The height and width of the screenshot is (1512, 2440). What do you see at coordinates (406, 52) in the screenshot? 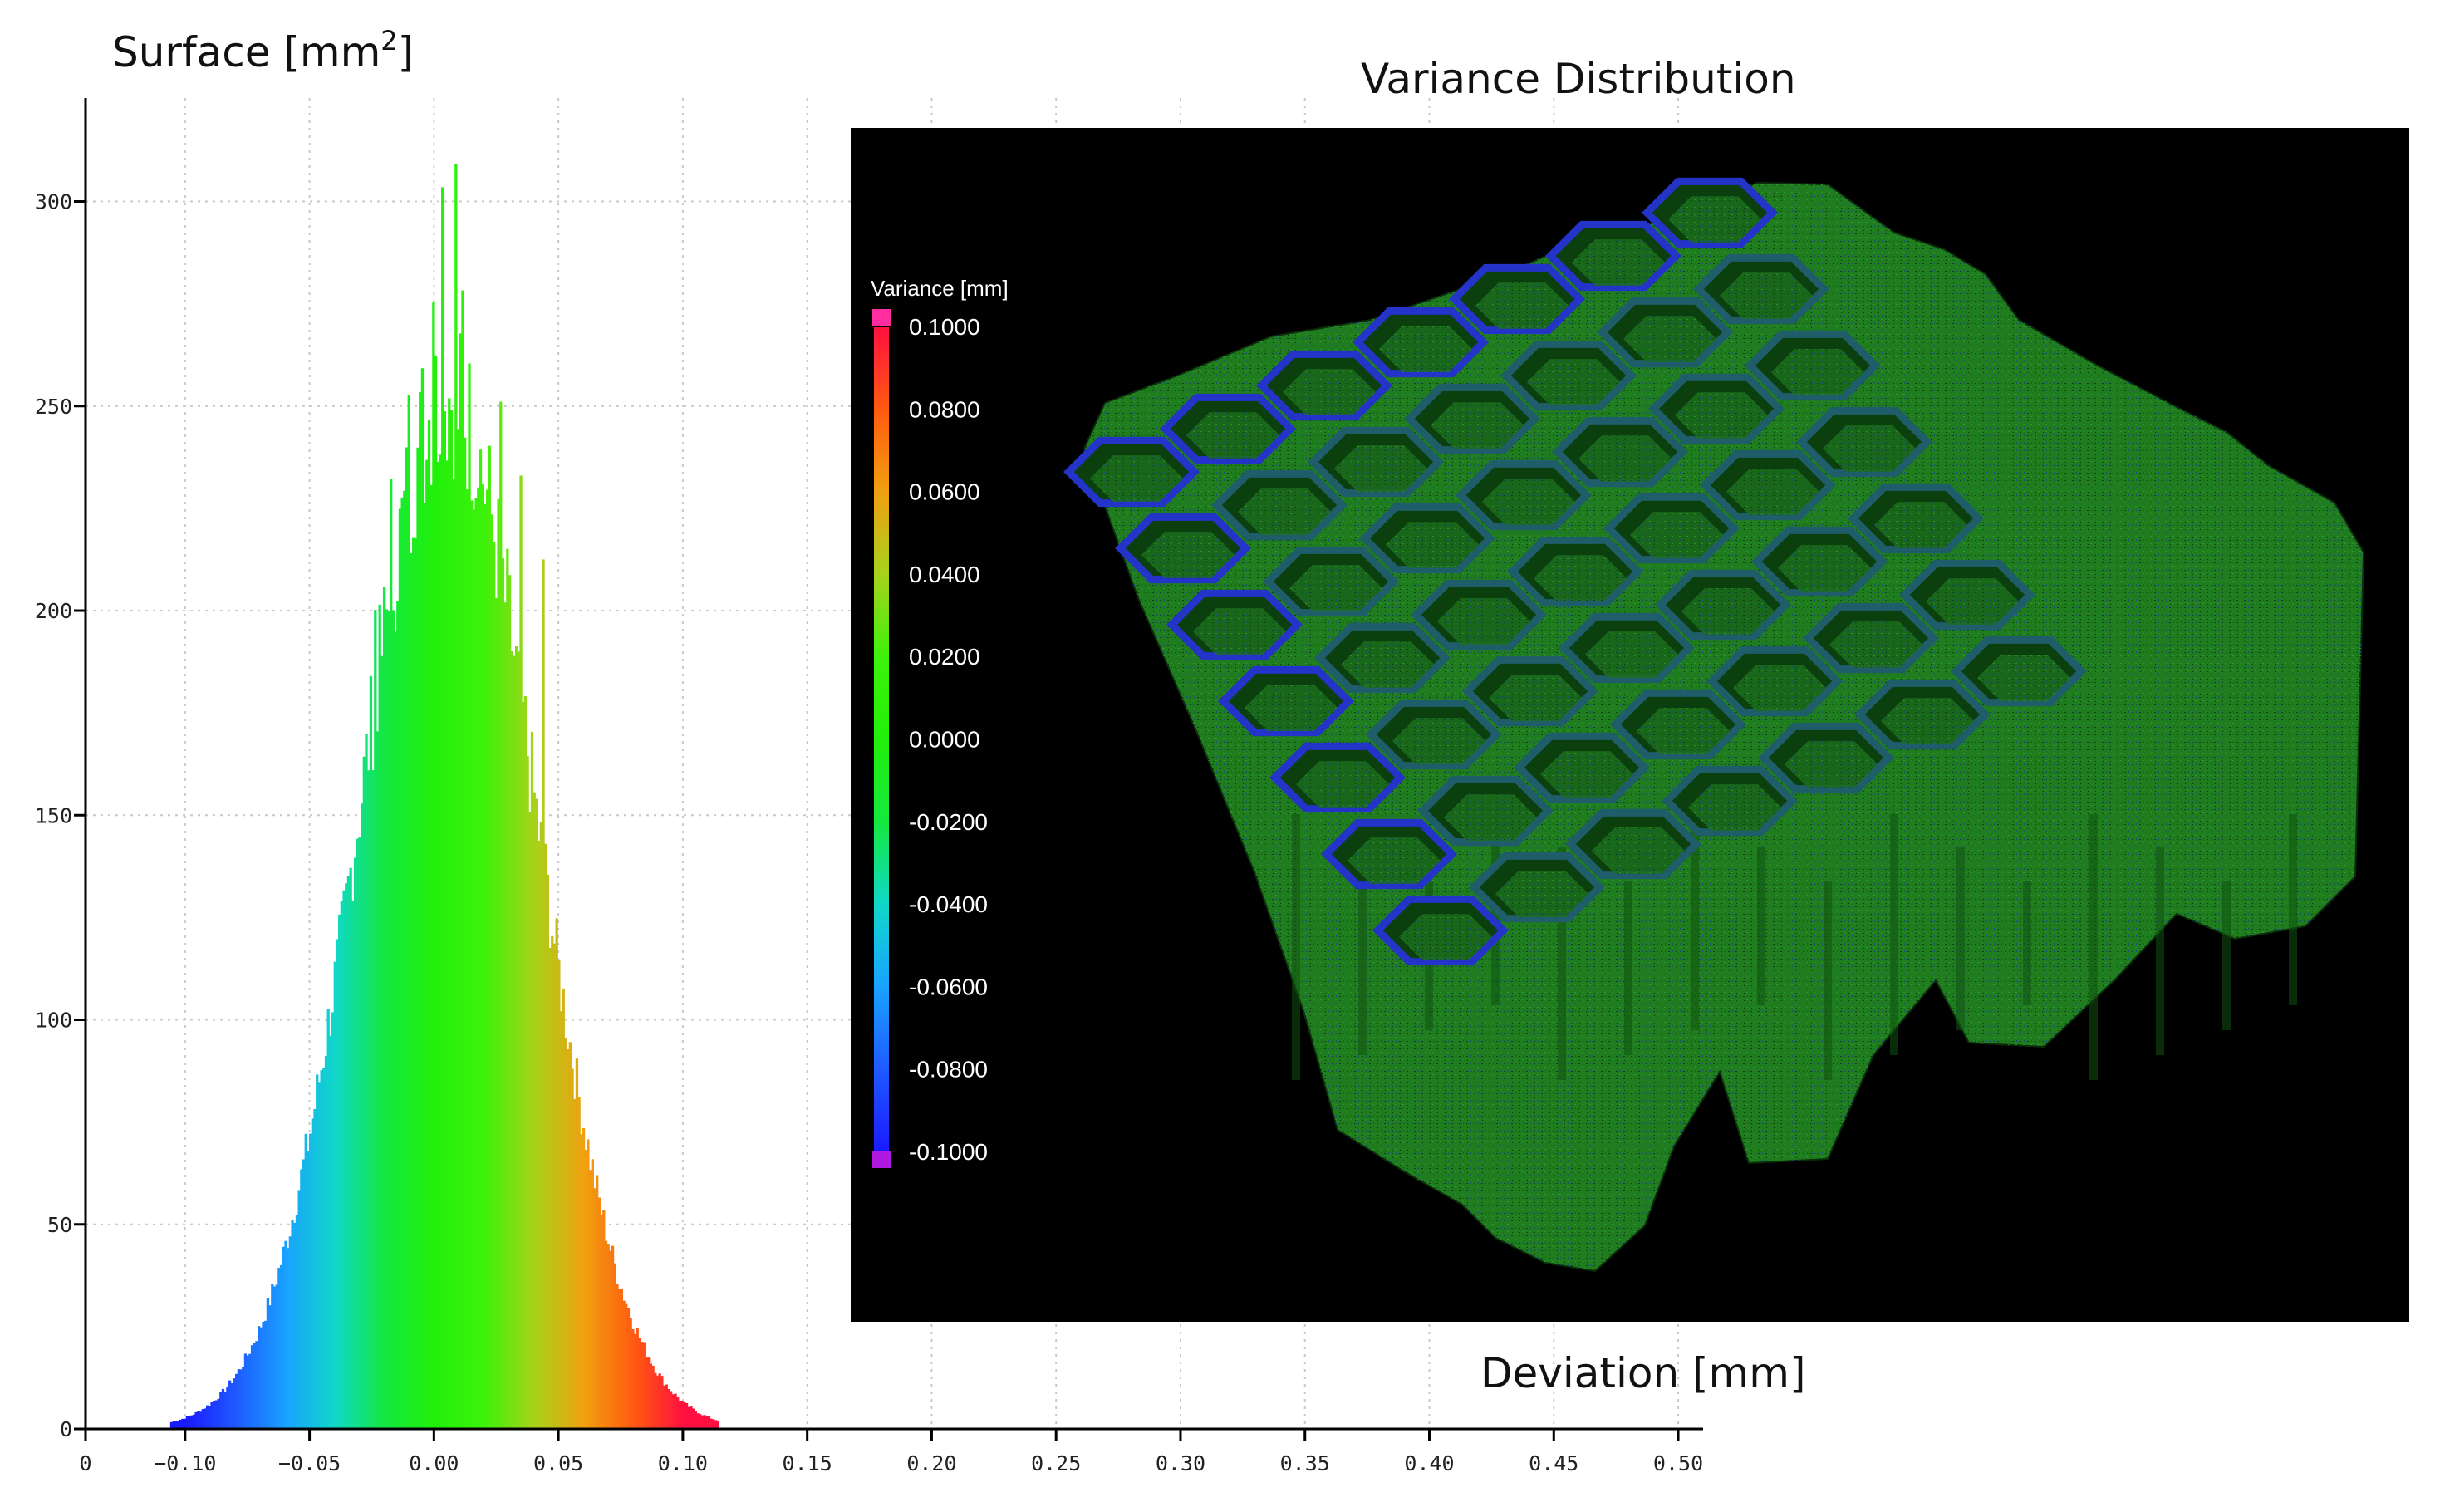
I see `y-axis-label-close: ]` at bounding box center [406, 52].